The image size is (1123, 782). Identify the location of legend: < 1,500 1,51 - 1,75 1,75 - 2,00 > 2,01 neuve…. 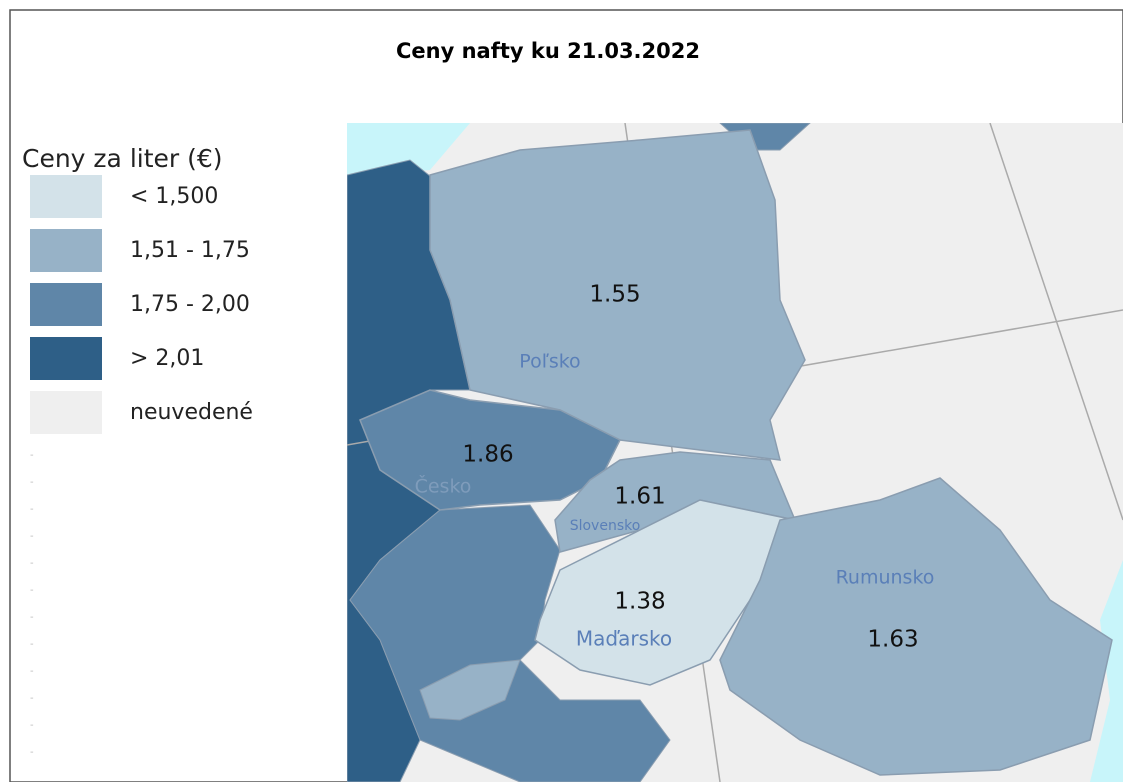
(141, 466).